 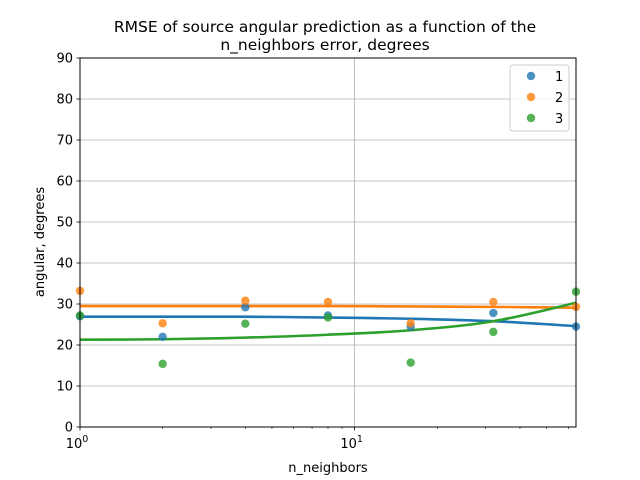 I want to click on legend-label-series-1: 1, so click(x=559, y=77).